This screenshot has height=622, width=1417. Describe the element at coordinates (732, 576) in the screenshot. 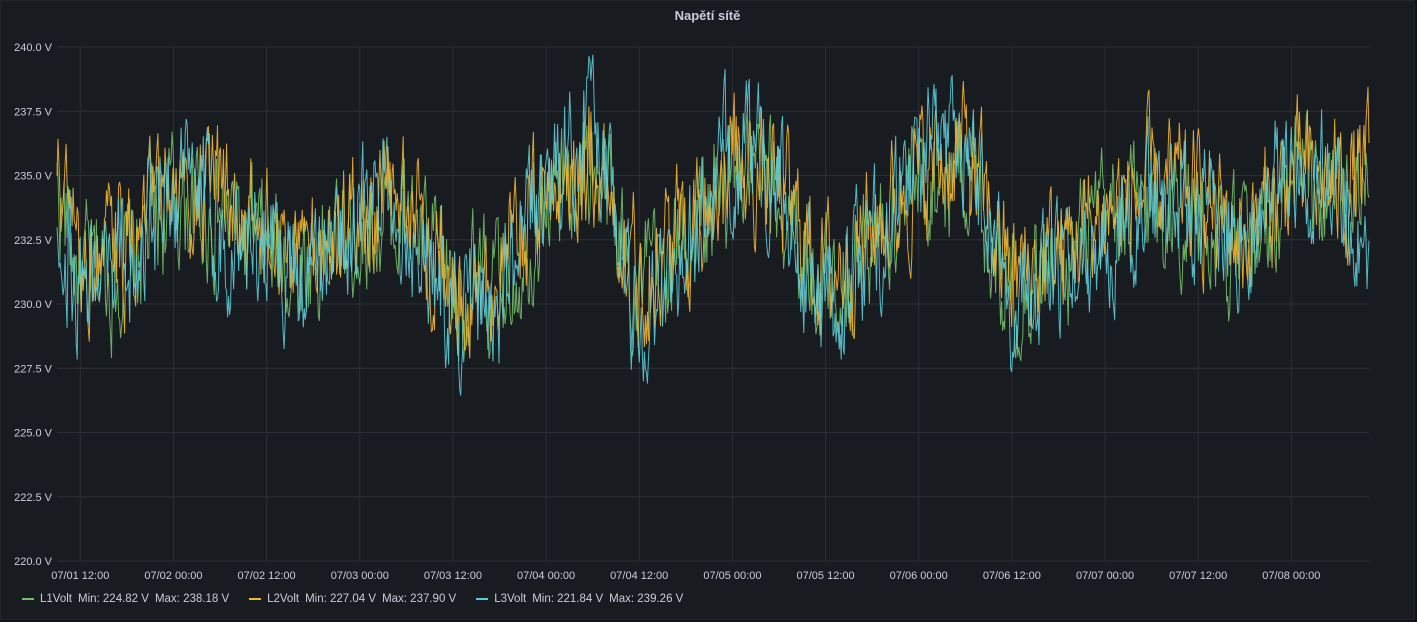

I see `x-tick-label: 07/05 00:00` at that location.